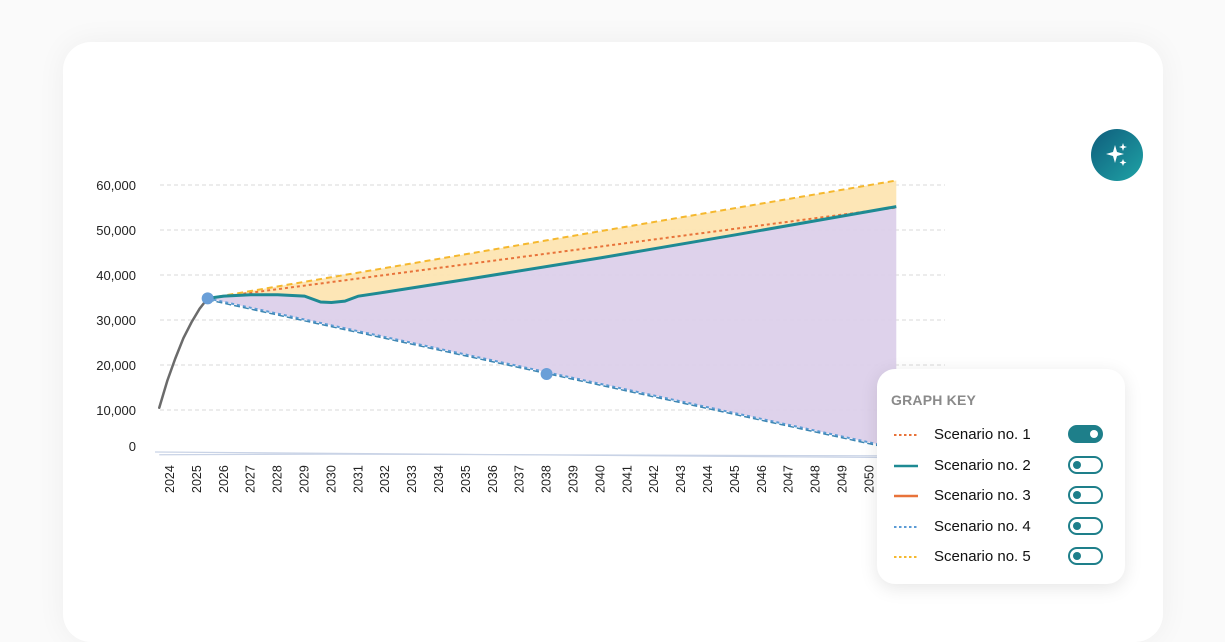  I want to click on scenario-5-line, so click(552, 239).